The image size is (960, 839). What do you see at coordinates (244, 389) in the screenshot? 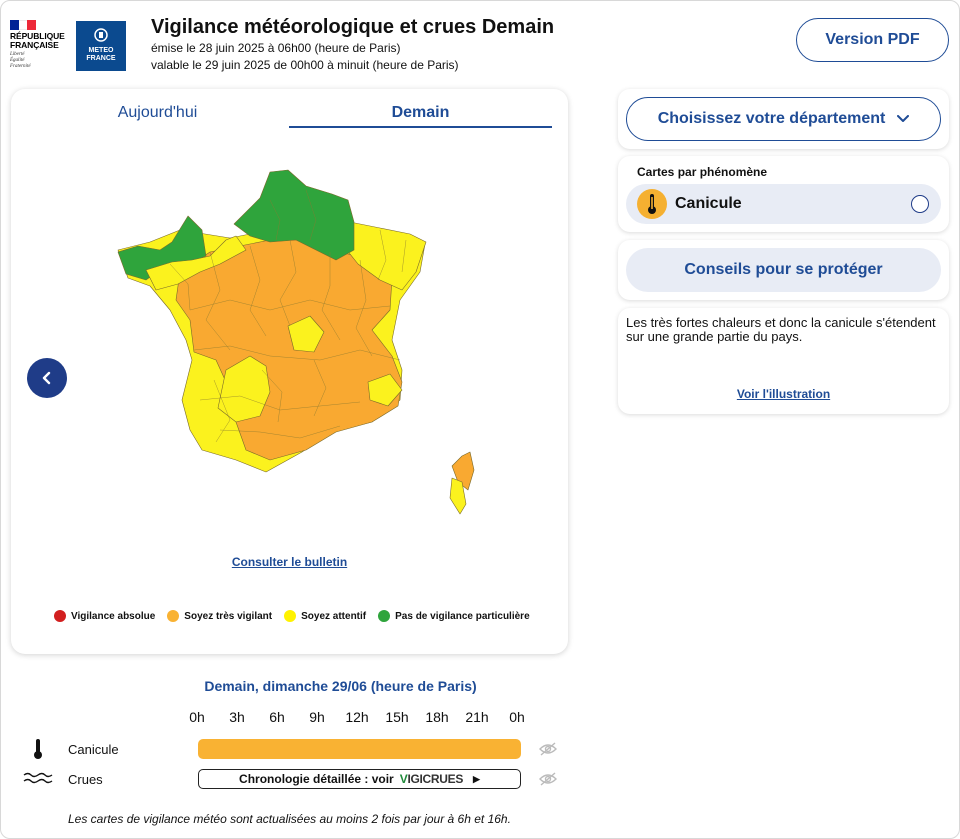
I see `map-zone-yellow-centre` at bounding box center [244, 389].